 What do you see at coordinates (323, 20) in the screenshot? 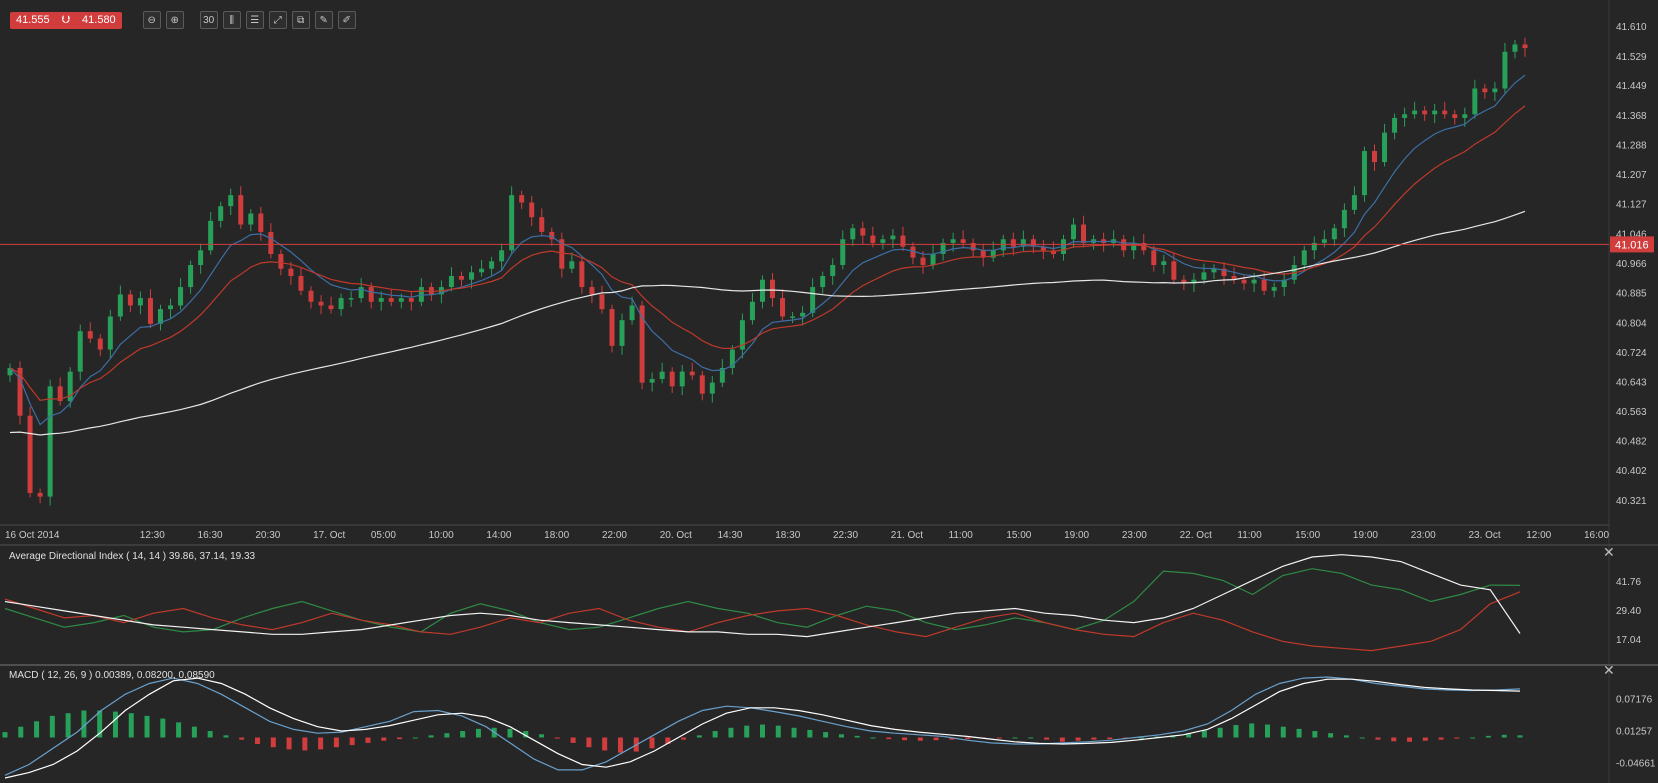
I see `edit-button: ✎` at bounding box center [323, 20].